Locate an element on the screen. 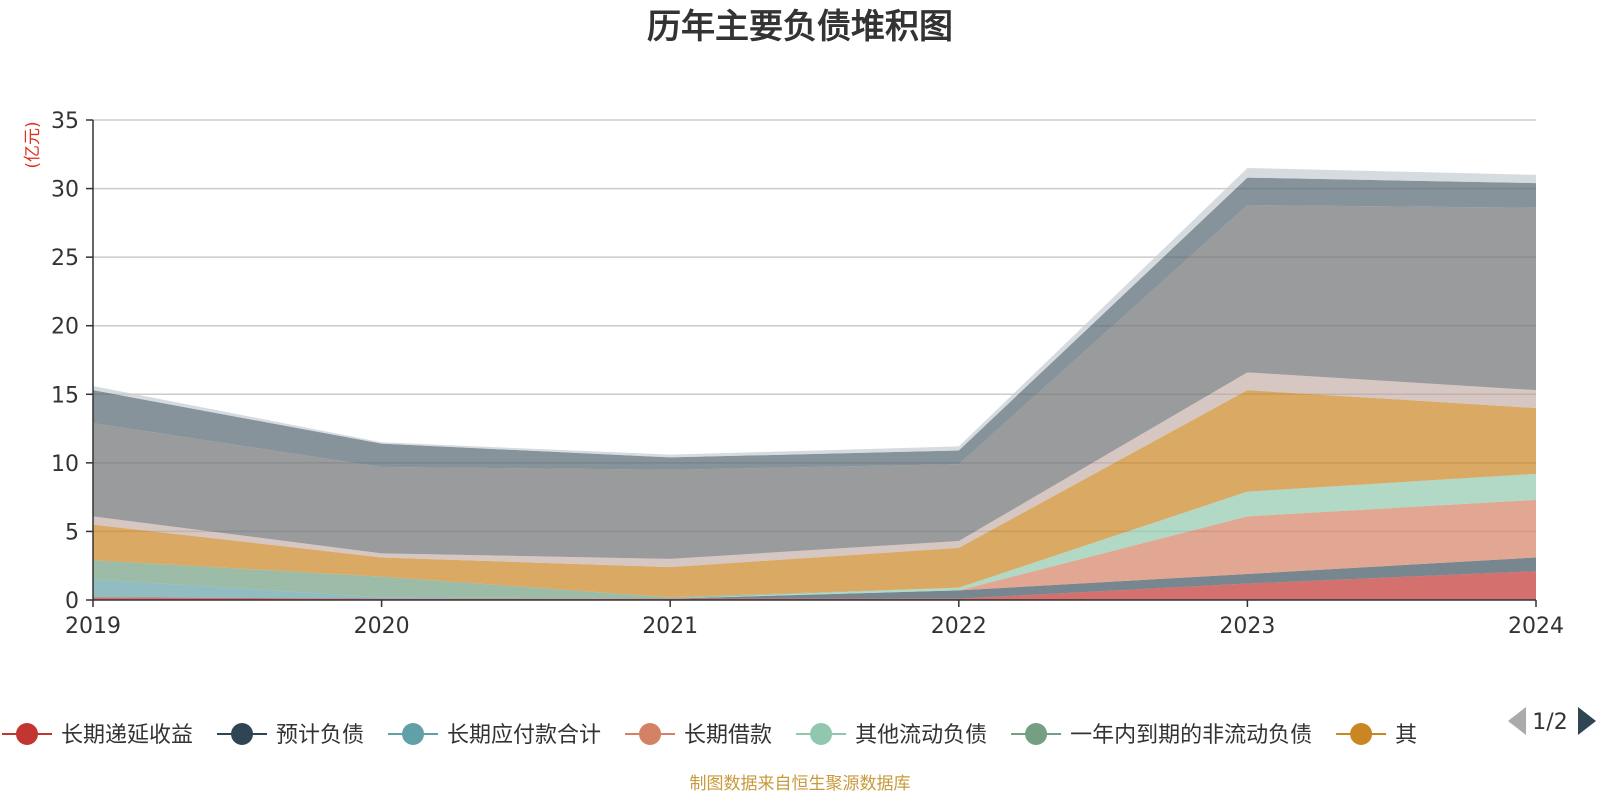 Image resolution: width=1600 pixels, height=800 pixels. y-tick-label: 5 is located at coordinates (72, 532).